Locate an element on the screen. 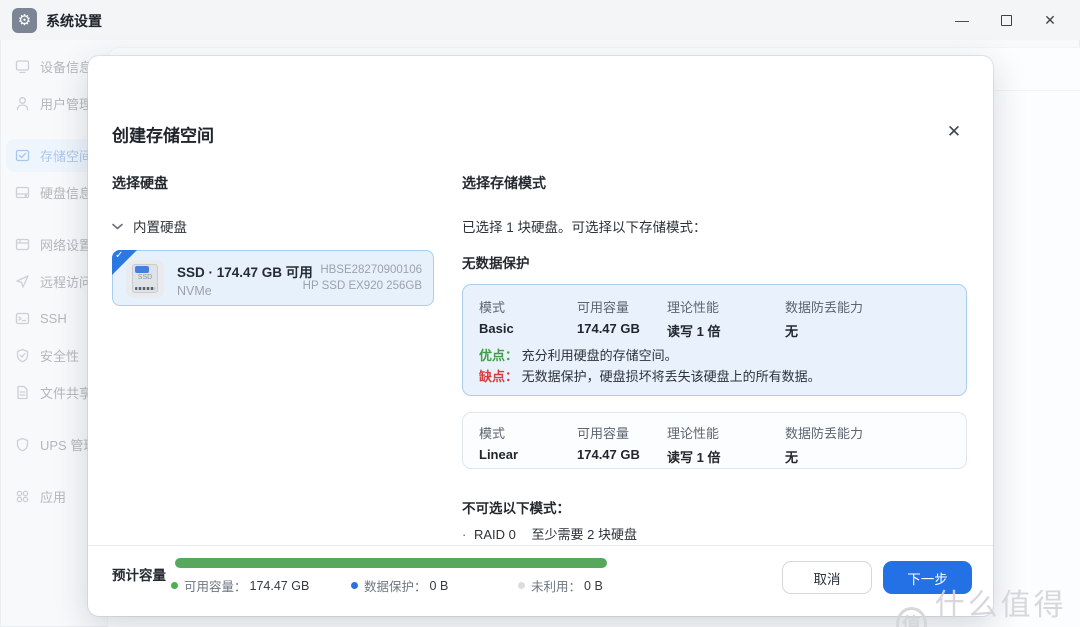 This screenshot has width=1080, height=627. mode-name: Basic is located at coordinates (496, 328).